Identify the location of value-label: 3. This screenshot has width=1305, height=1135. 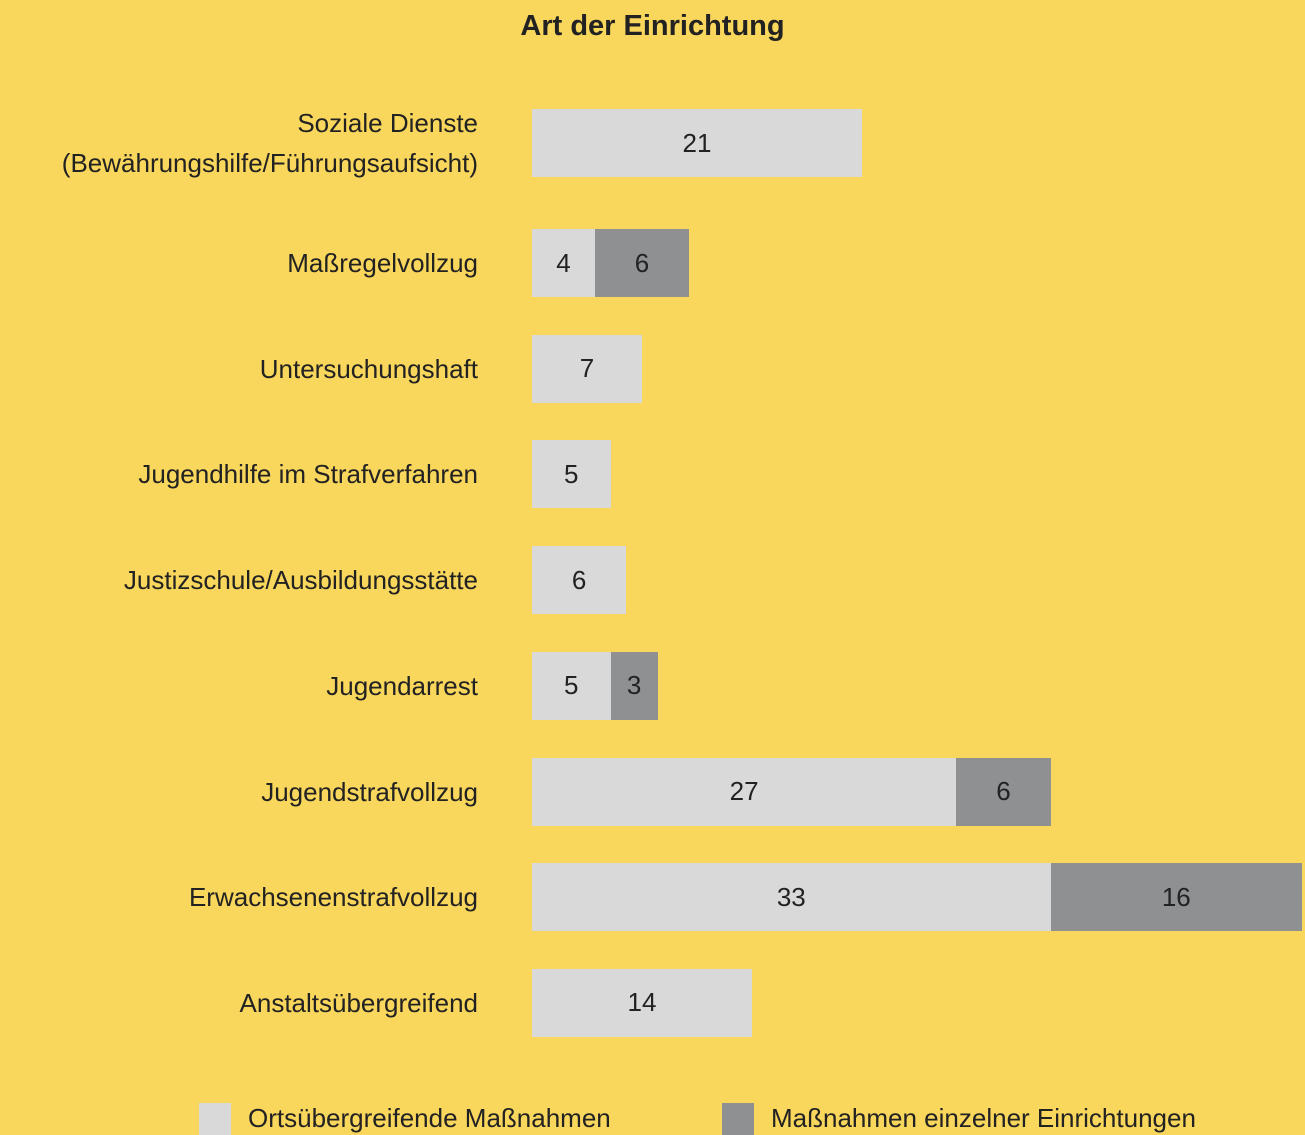
(634, 685).